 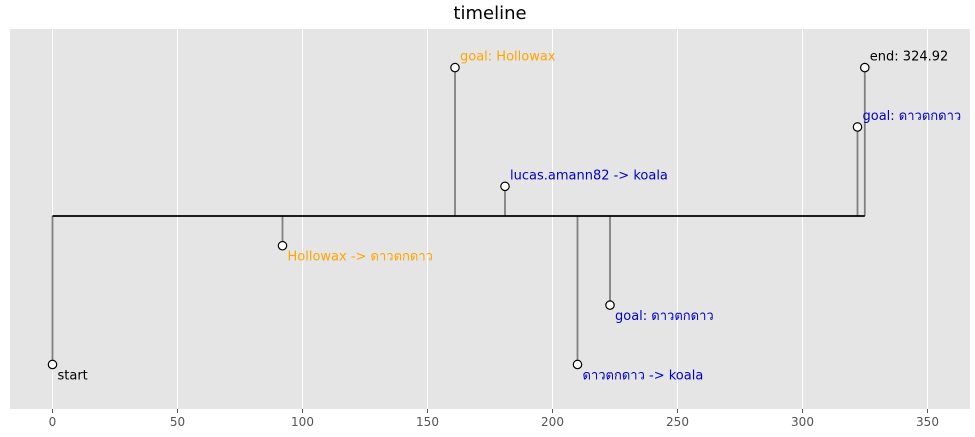 I want to click on tick-label-350: 350, so click(x=927, y=422).